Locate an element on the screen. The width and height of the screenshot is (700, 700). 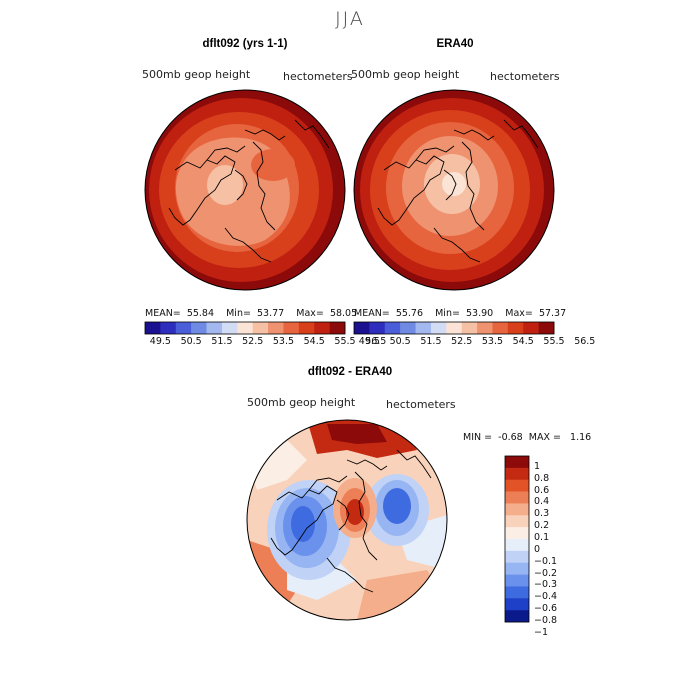
panel-1-variable-label: 500mb geop height is located at coordinates (196, 74).